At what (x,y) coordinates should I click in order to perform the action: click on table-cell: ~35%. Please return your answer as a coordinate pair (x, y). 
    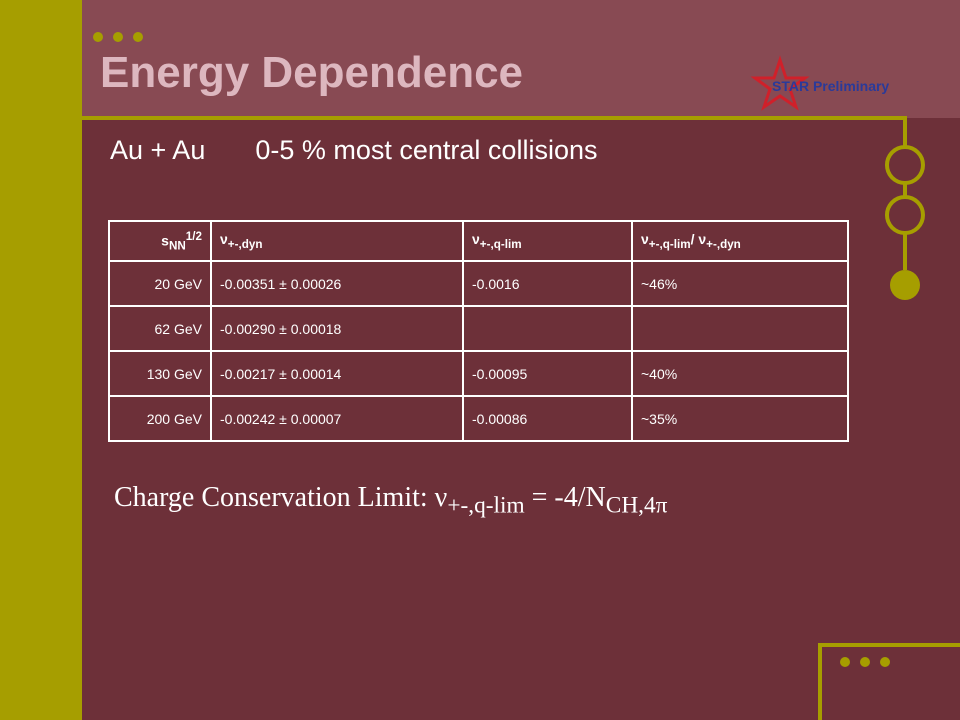
    Looking at the image, I should click on (740, 418).